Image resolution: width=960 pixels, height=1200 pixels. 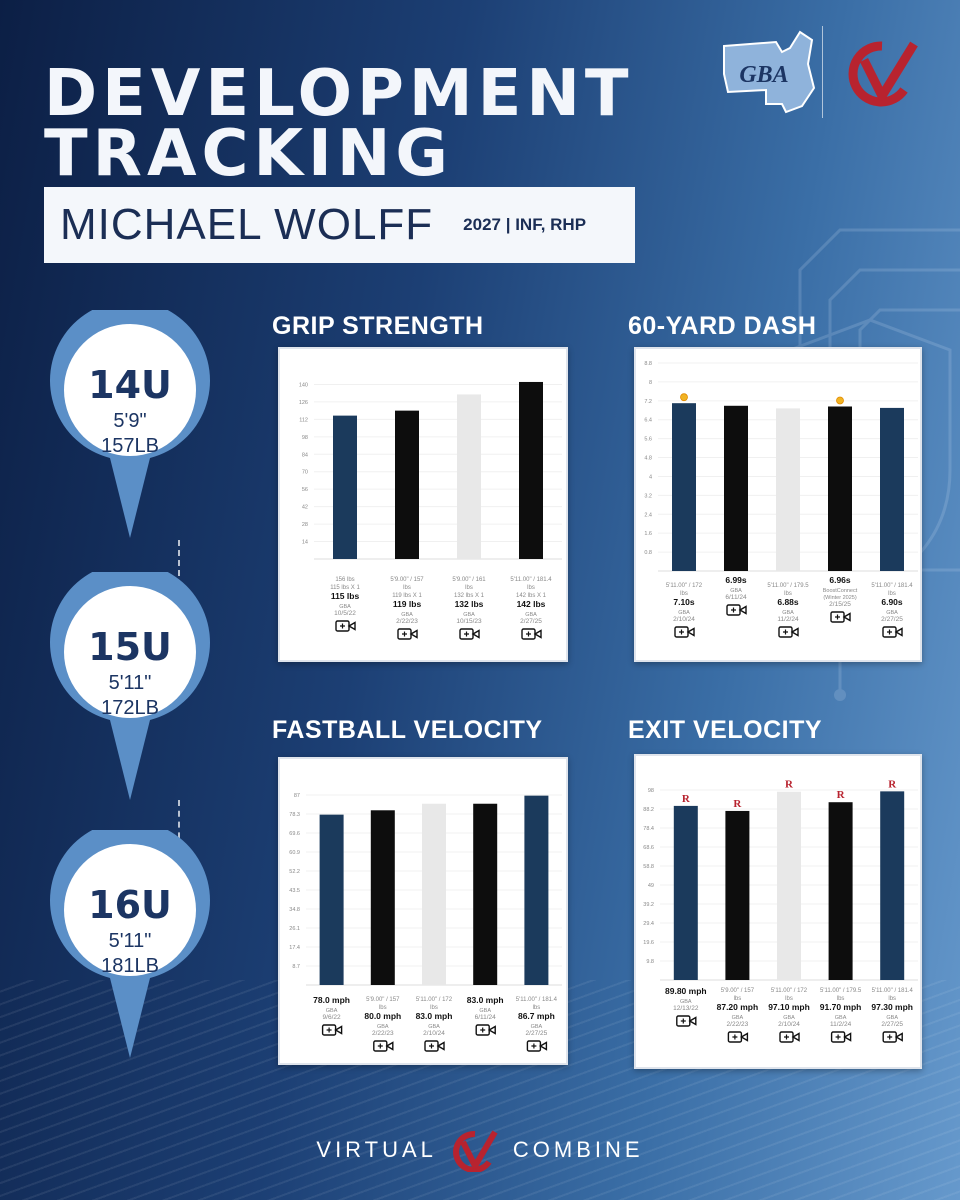 I want to click on timeline-marker-15u: 15U 5'11" 172LB, so click(x=130, y=692).